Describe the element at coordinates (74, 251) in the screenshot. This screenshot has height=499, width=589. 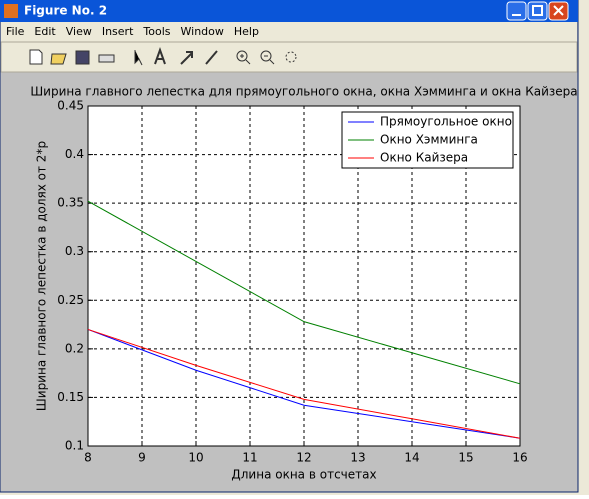
I see `y-tick-label: 0.3` at that location.